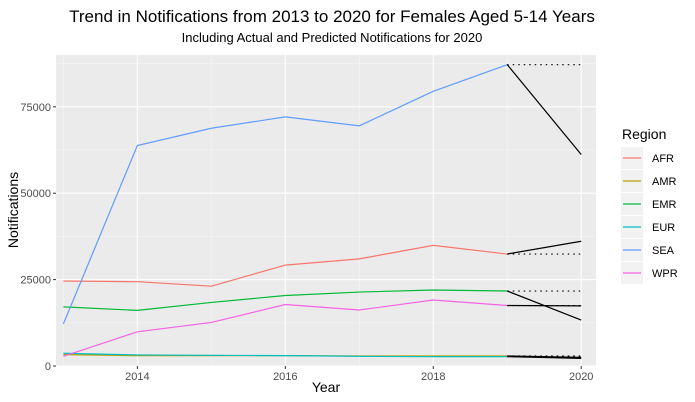  Describe the element at coordinates (644, 134) in the screenshot. I see `legend-title: Region` at that location.